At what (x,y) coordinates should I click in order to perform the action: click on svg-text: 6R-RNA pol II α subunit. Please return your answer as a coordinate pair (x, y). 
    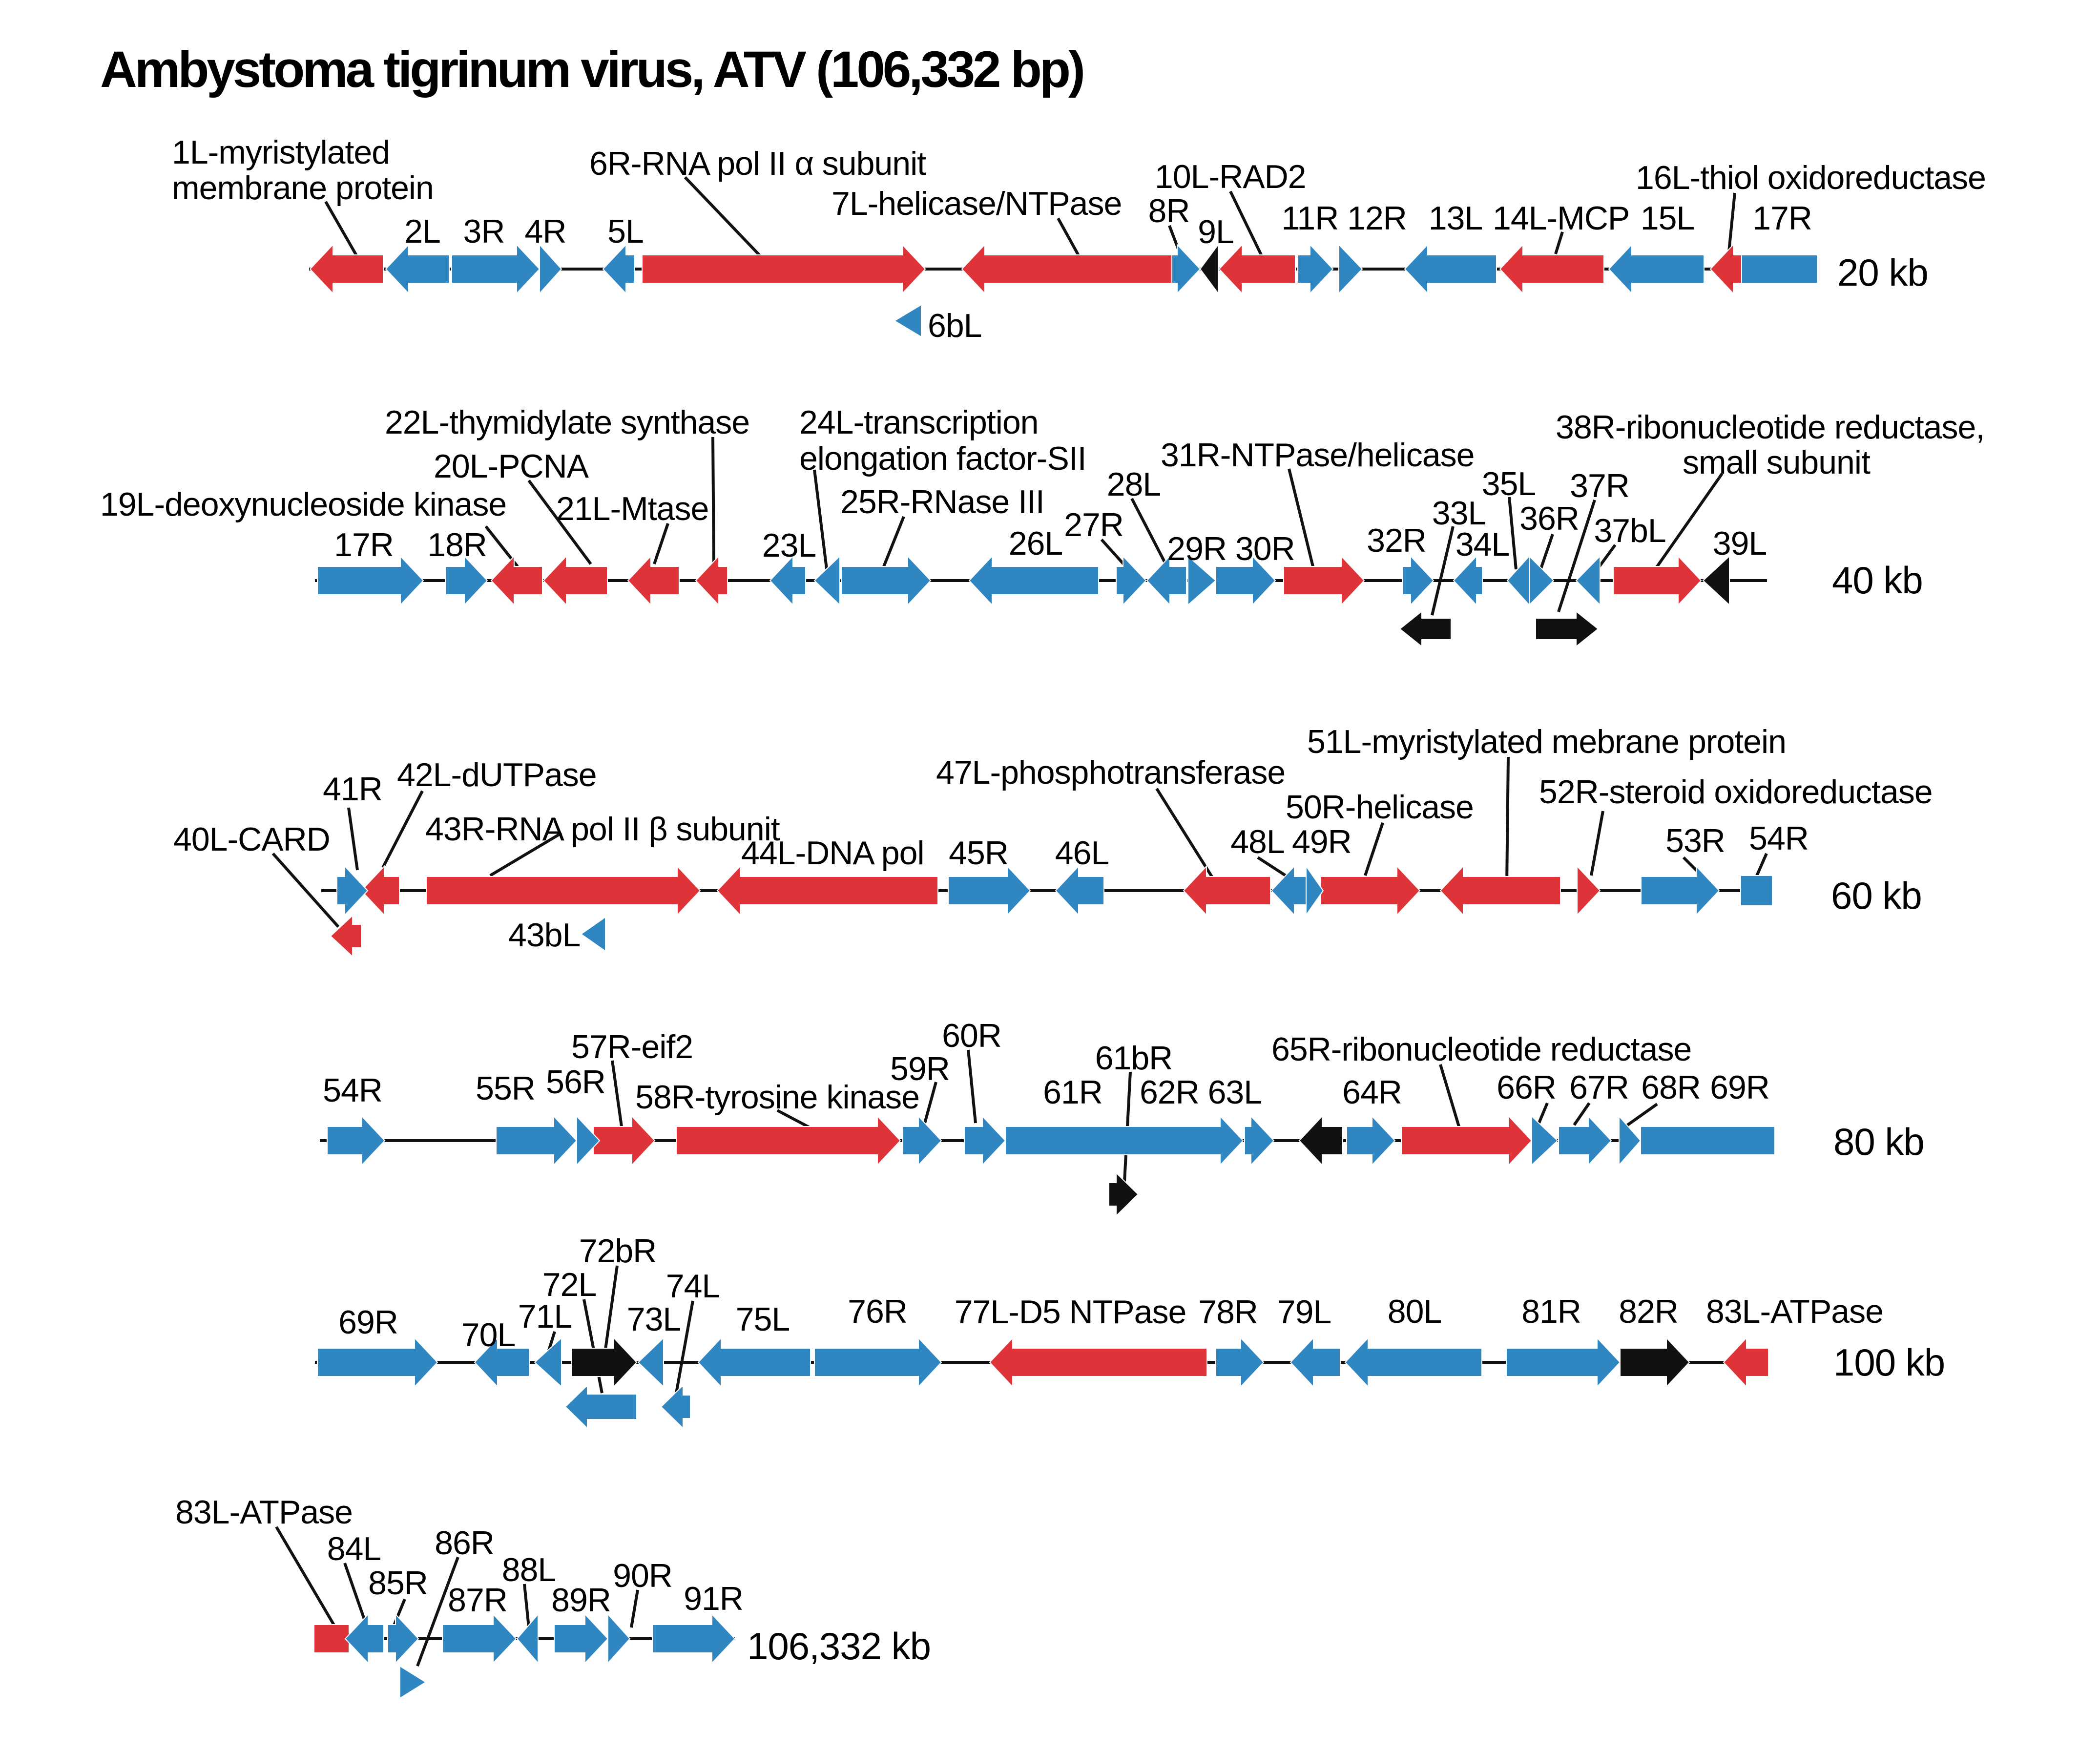
    Looking at the image, I should click on (757, 163).